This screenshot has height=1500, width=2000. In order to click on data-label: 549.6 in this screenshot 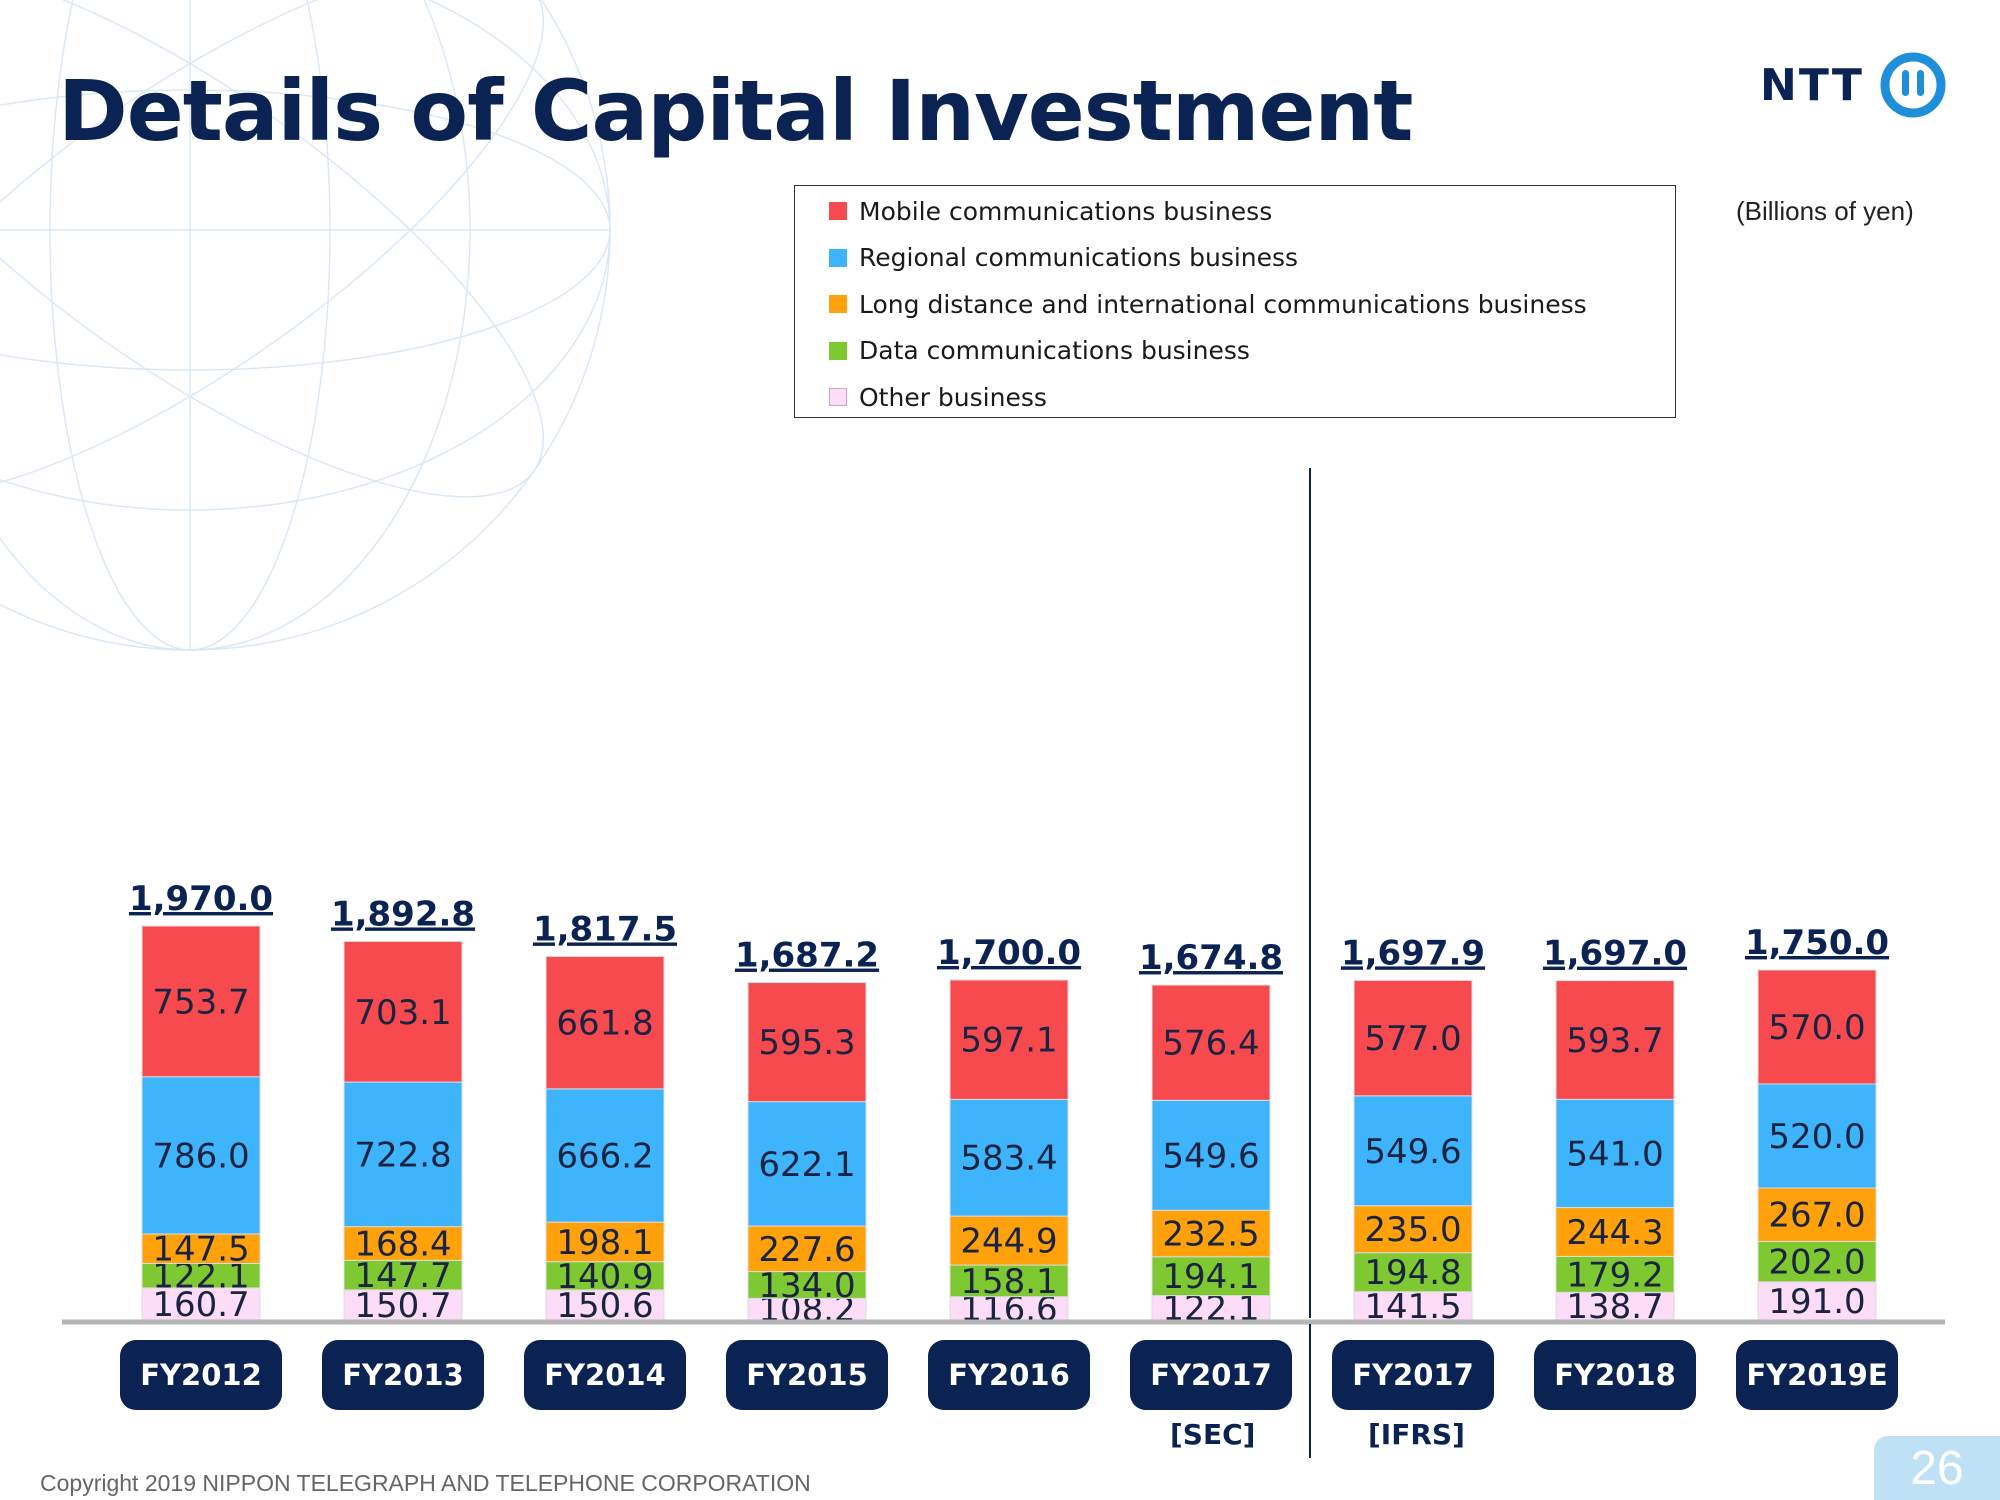, I will do `click(1412, 1152)`.